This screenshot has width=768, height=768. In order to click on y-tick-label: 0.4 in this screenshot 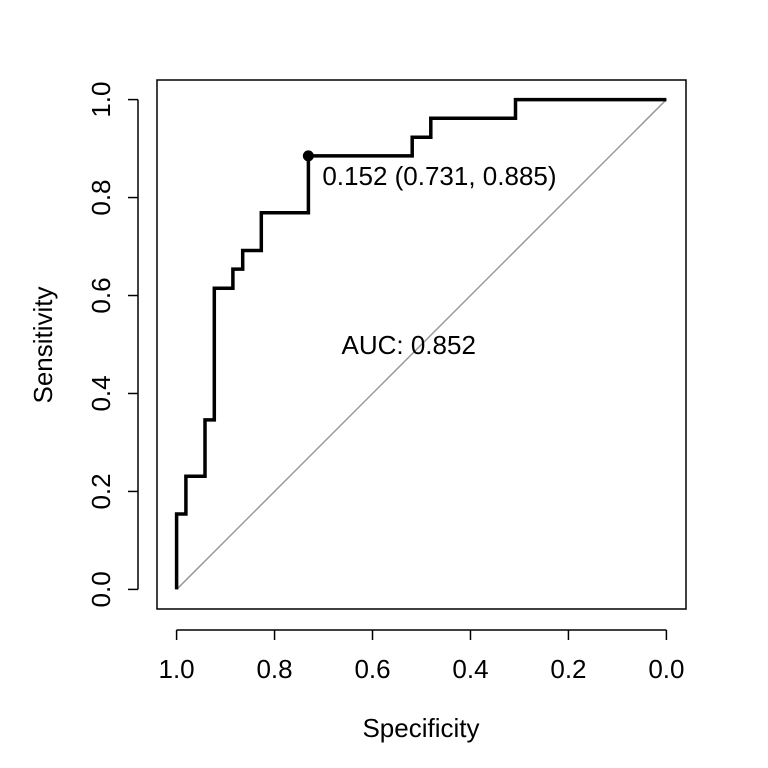, I will do `click(101, 393)`.